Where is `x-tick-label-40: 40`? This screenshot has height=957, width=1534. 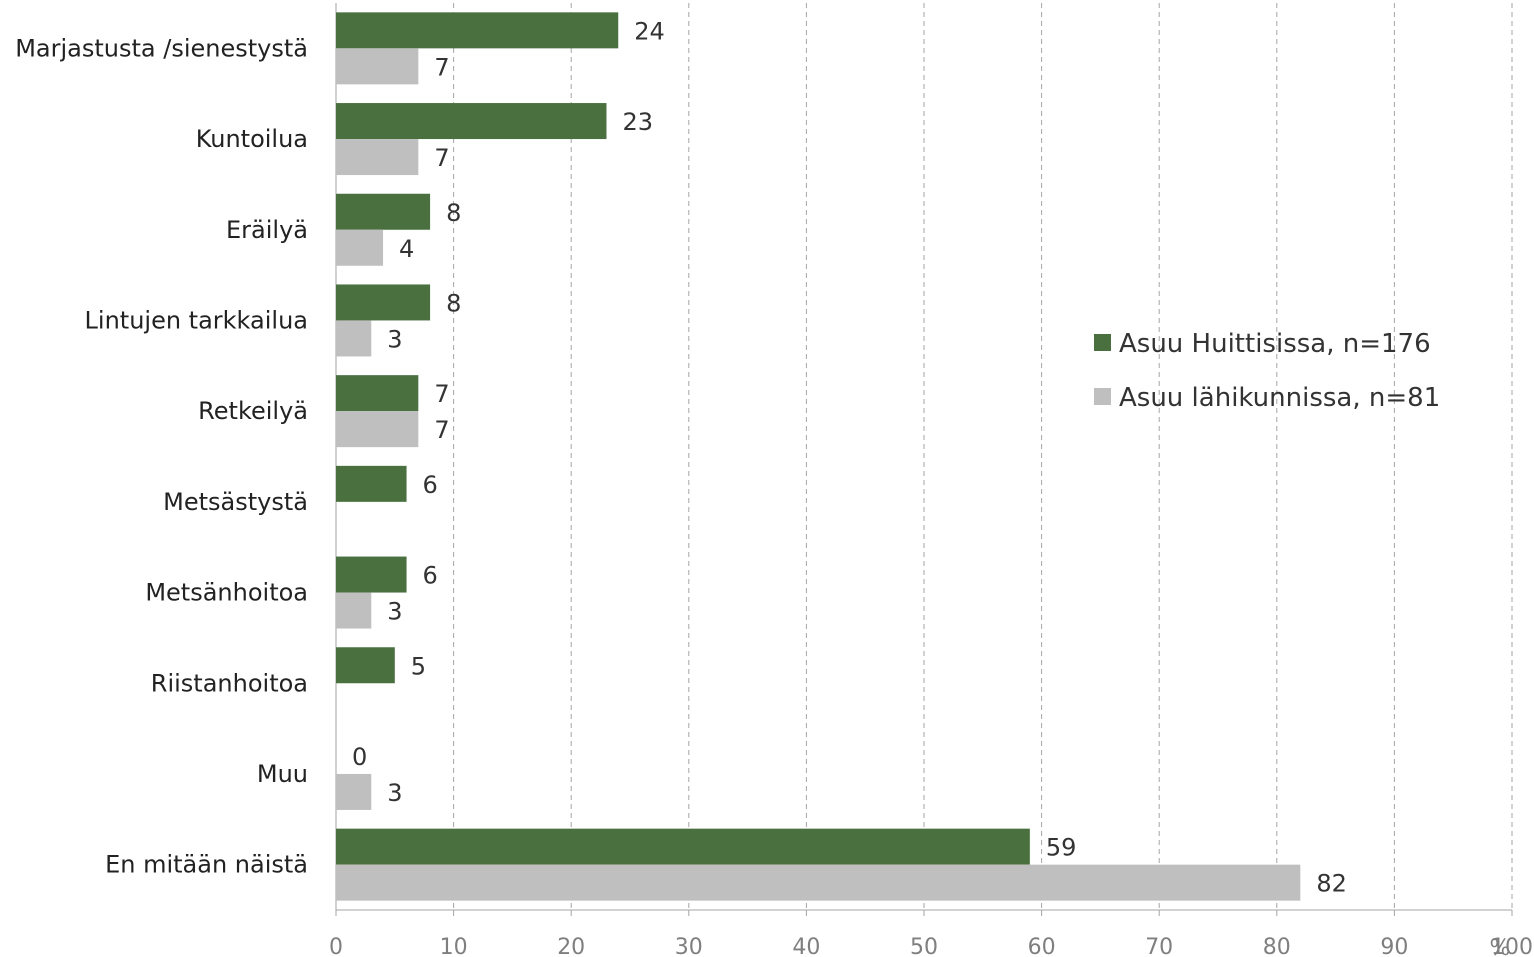
x-tick-label-40: 40 is located at coordinates (806, 946).